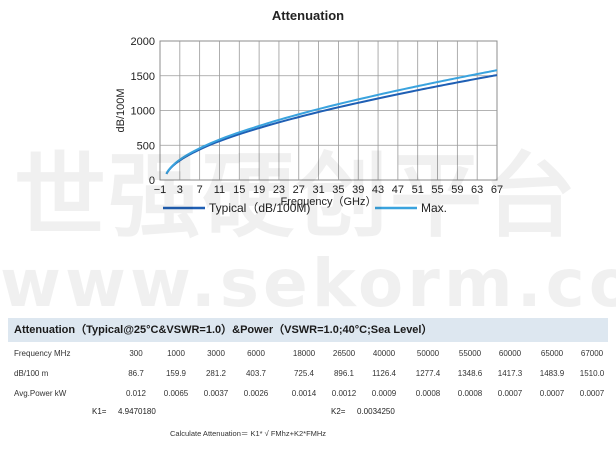  Describe the element at coordinates (329, 201) in the screenshot. I see `x-axis-label: Frequency（GHz）` at that location.